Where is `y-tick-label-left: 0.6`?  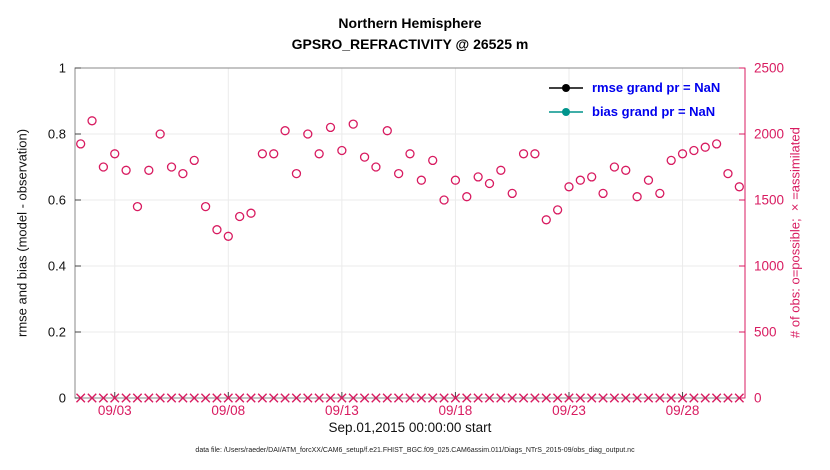 y-tick-label-left: 0.6 is located at coordinates (57, 200).